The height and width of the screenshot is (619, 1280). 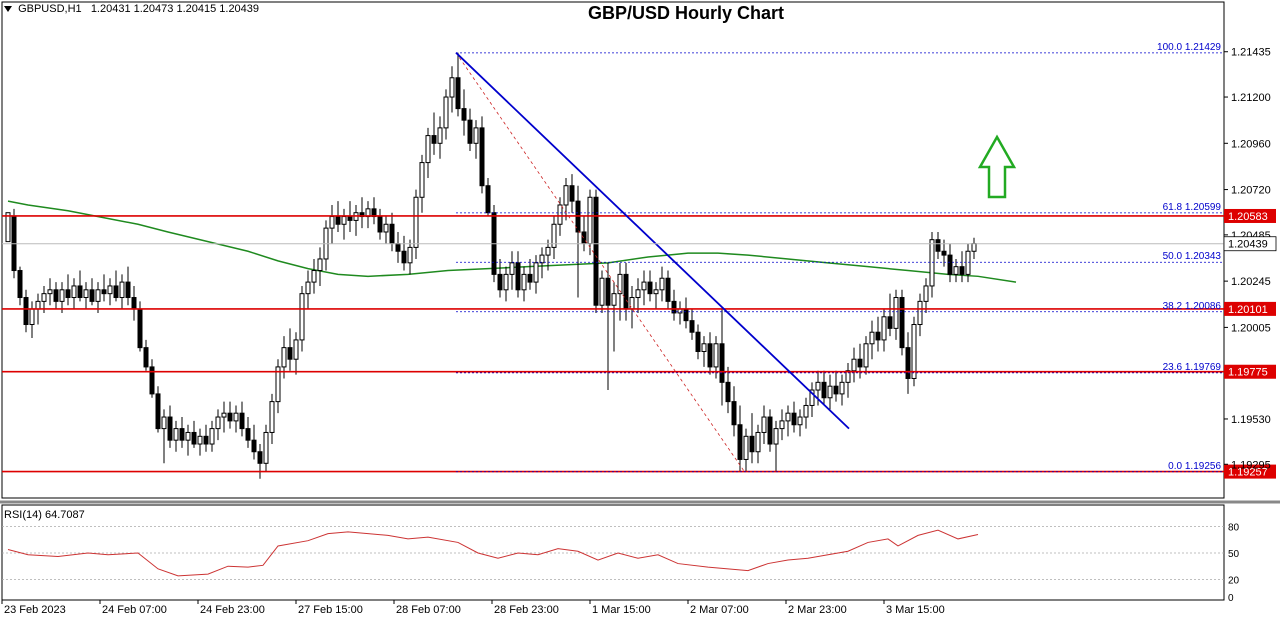 I want to click on time-tick-label: 28 Feb 07:00, so click(x=428, y=610).